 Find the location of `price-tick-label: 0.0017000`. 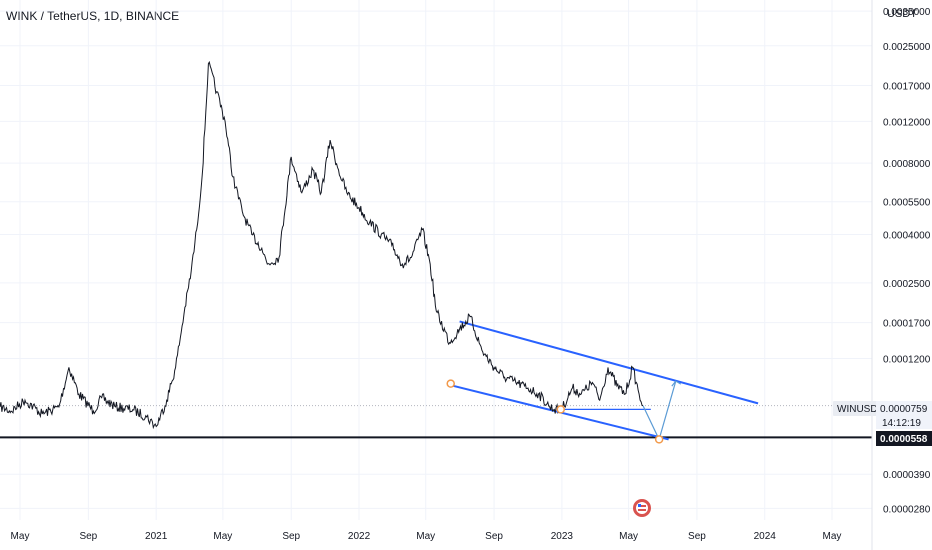

price-tick-label: 0.0017000 is located at coordinates (907, 87).